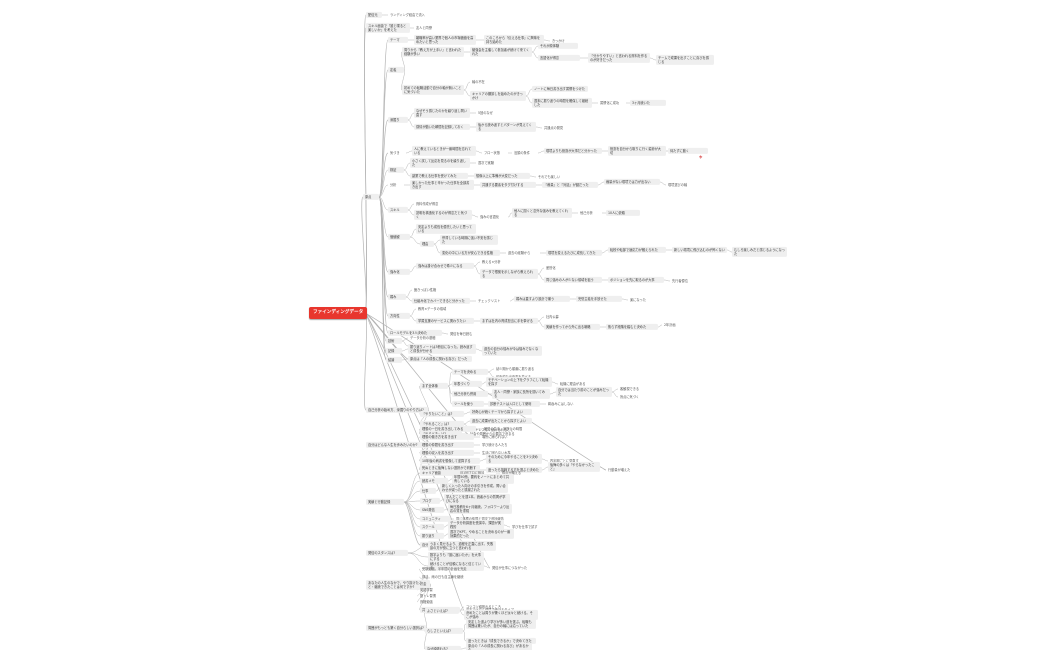  I want to click on mindmap-node: 好奇心が続くテーマから探すとよい, so click(501, 412).